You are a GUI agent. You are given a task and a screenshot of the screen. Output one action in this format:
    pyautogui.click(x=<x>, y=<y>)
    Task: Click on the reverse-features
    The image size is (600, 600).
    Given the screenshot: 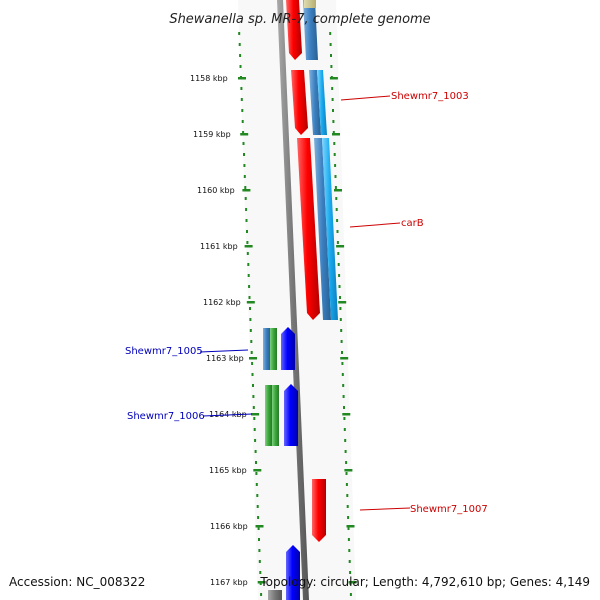 What is the action you would take?
    pyautogui.click(x=271, y=387)
    